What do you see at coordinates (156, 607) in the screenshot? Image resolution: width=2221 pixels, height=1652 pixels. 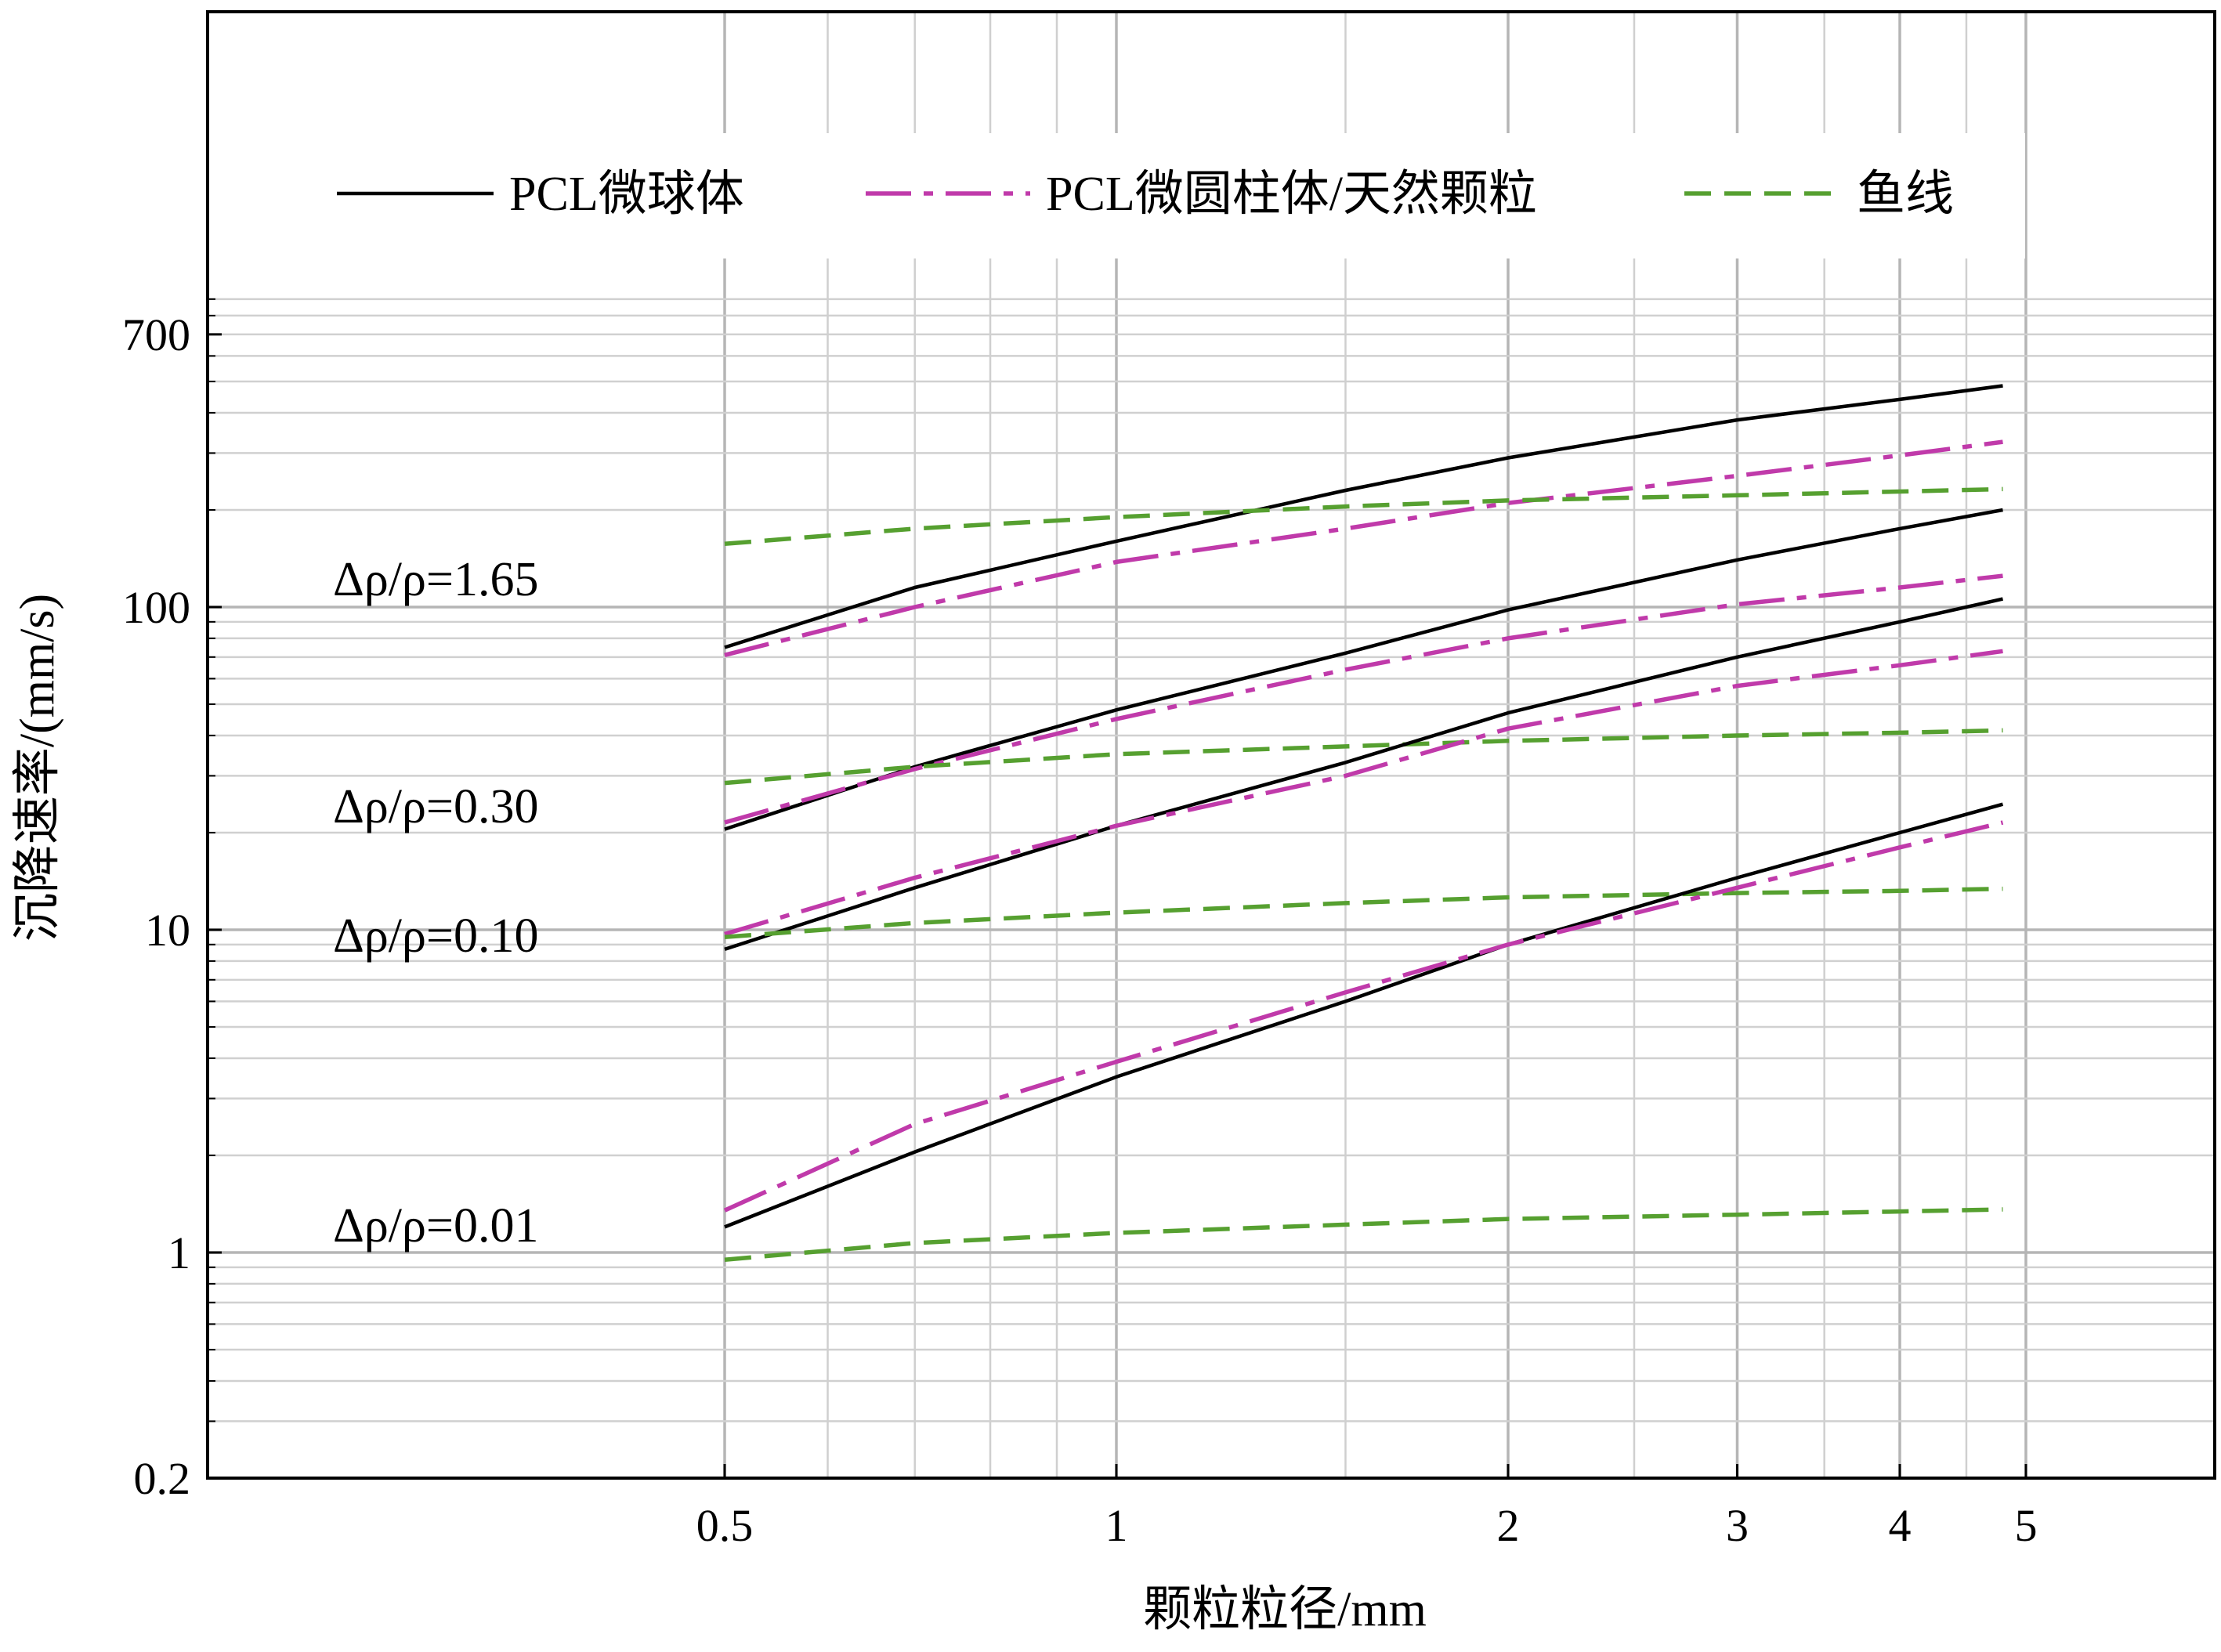 I see `y-tick-label: 100` at bounding box center [156, 607].